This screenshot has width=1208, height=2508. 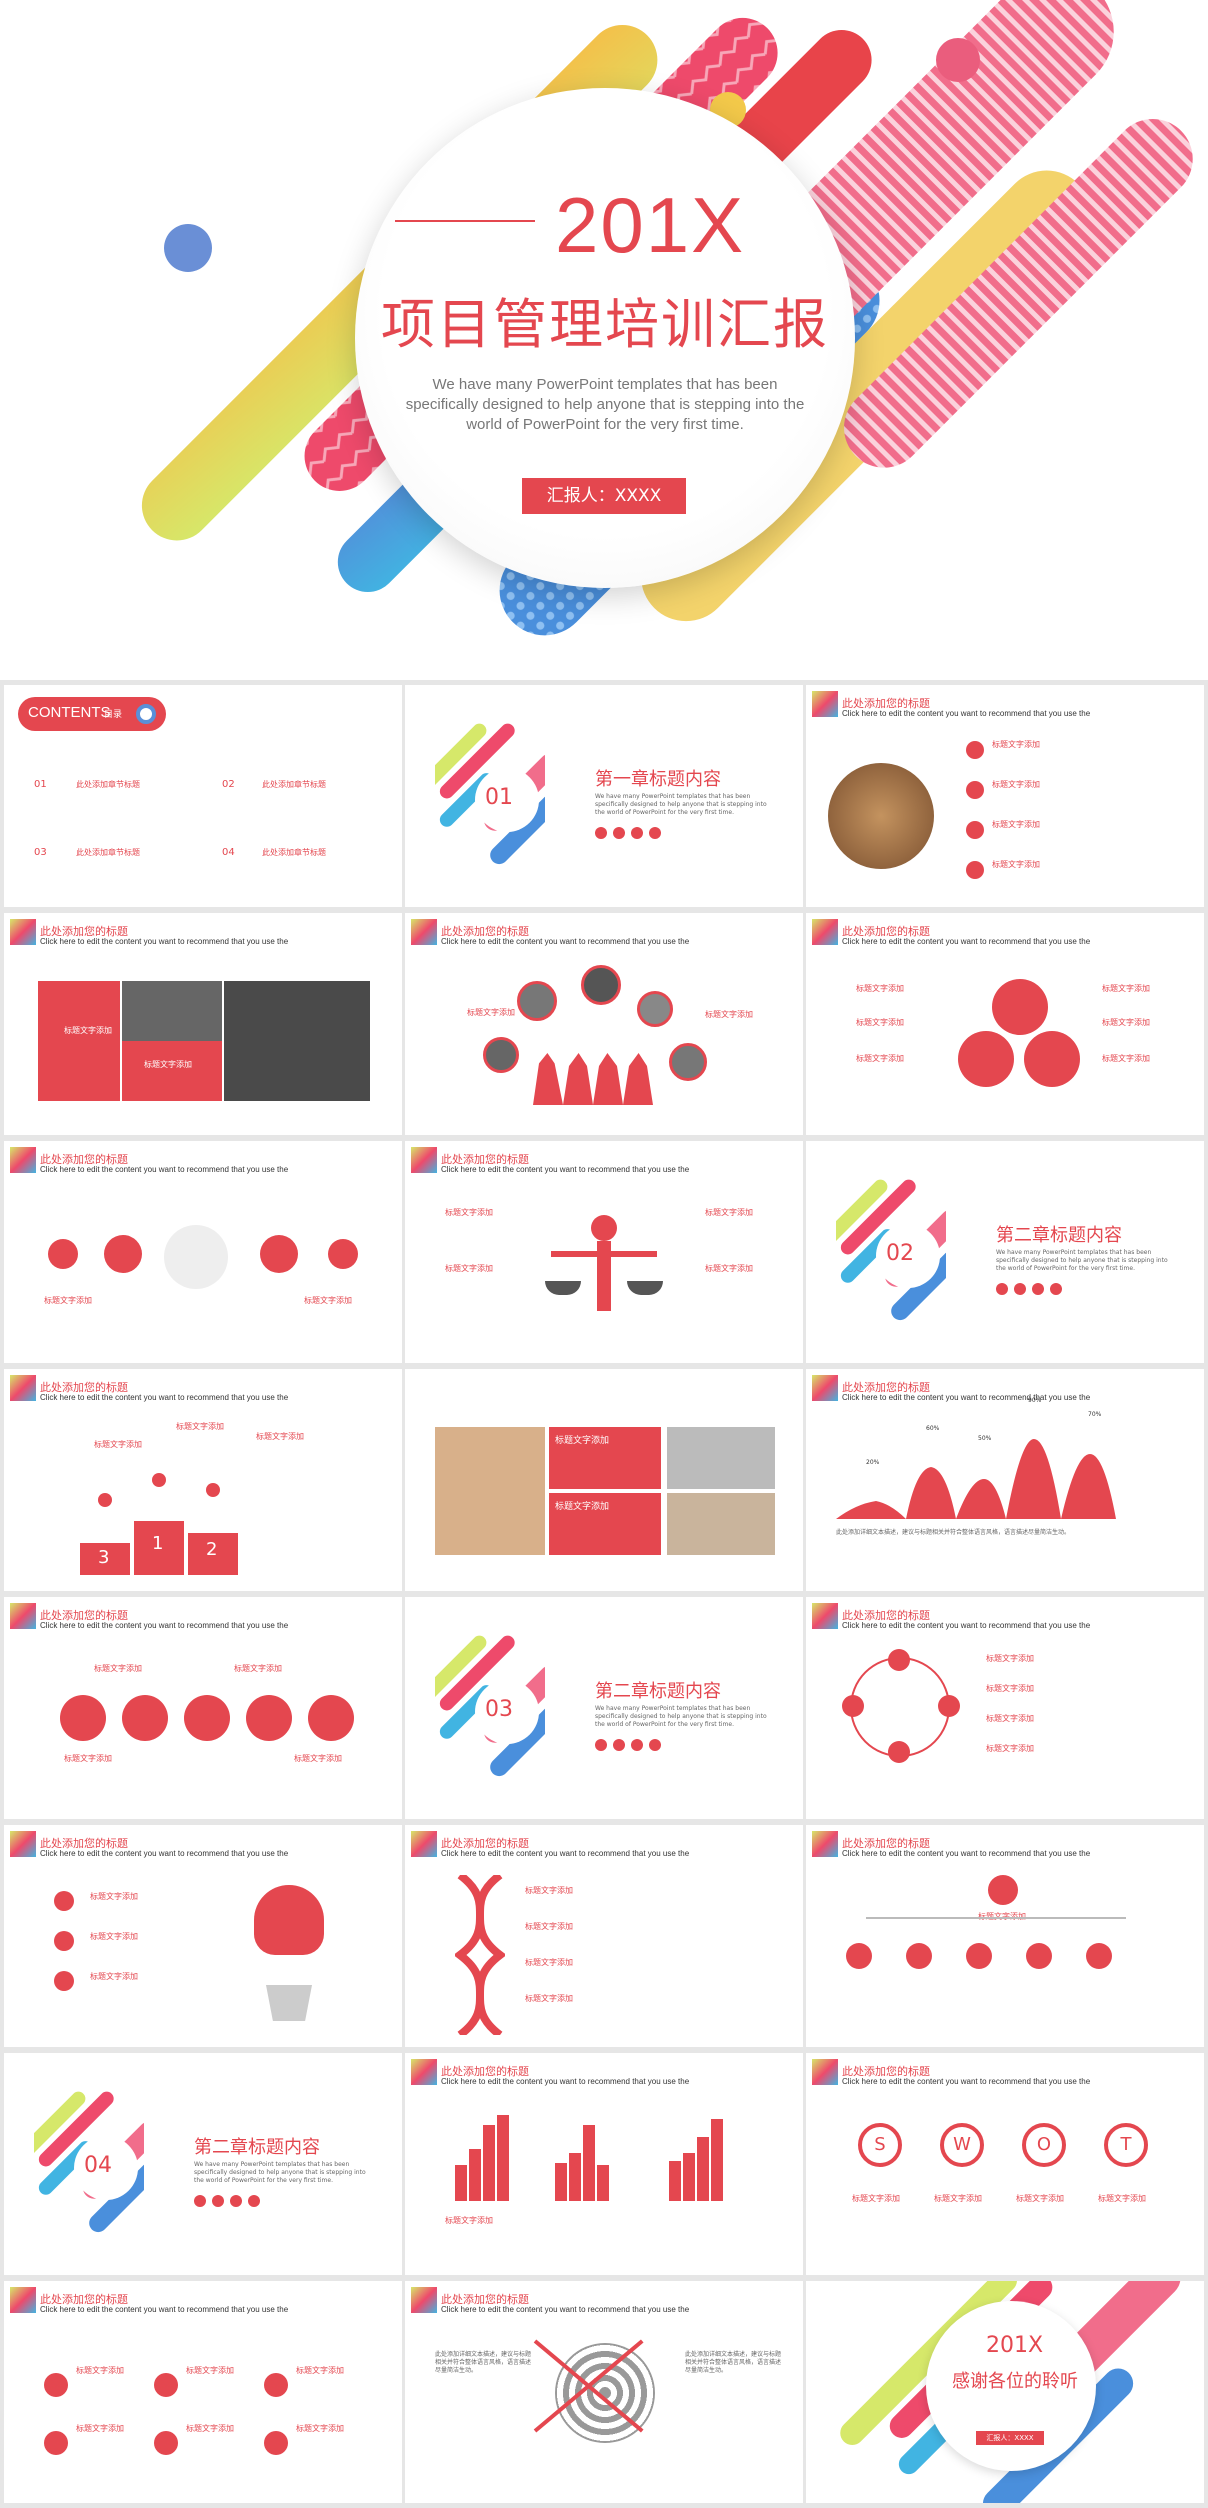 What do you see at coordinates (1052, 1059) in the screenshot?
I see `instagram-icon` at bounding box center [1052, 1059].